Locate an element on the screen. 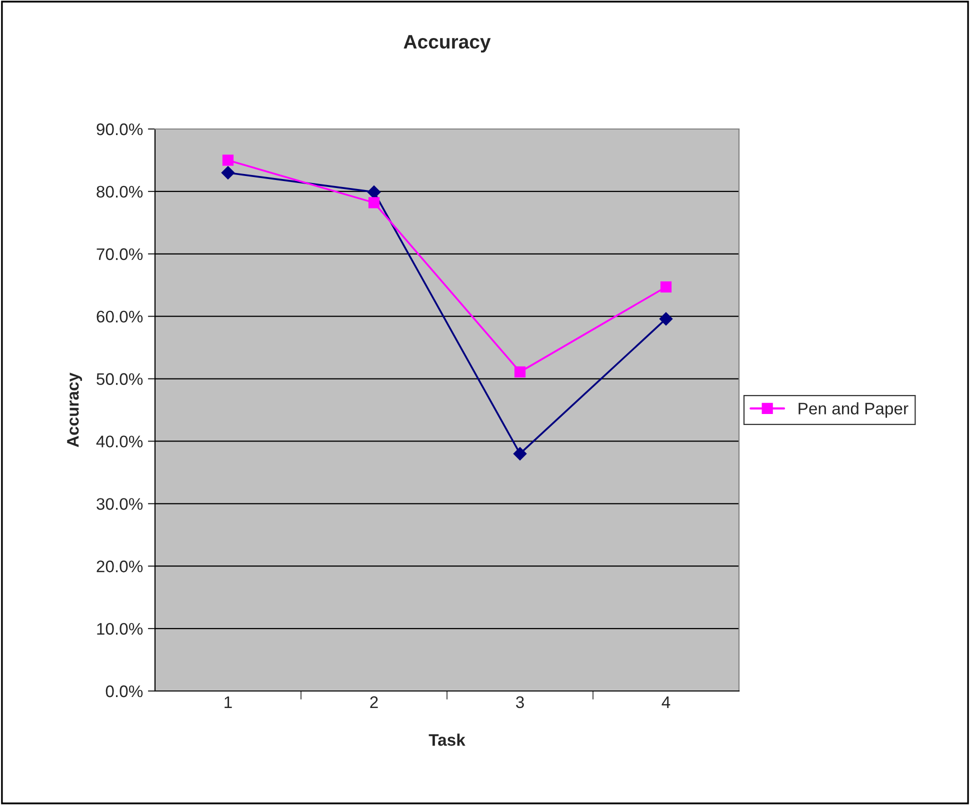 The height and width of the screenshot is (805, 970). y-tick-label: 30.0% is located at coordinates (119, 504).